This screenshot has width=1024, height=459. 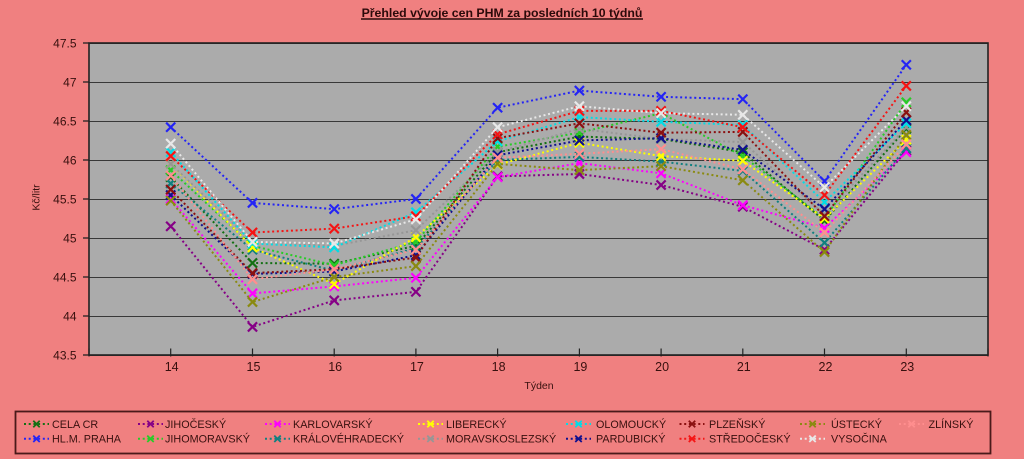 What do you see at coordinates (75, 425) in the screenshot?
I see `svg-text: CELA CR` at bounding box center [75, 425].